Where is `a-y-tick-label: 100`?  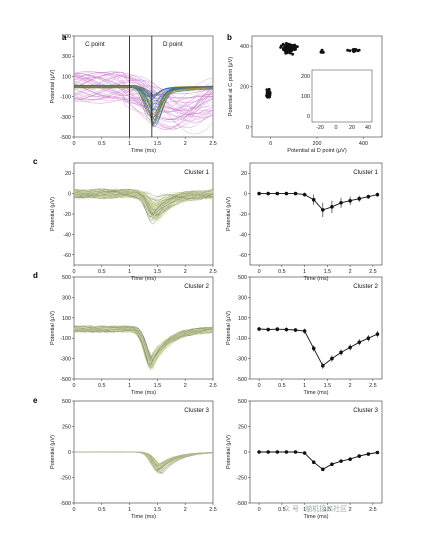
a-y-tick-label: 100 is located at coordinates (66, 77).